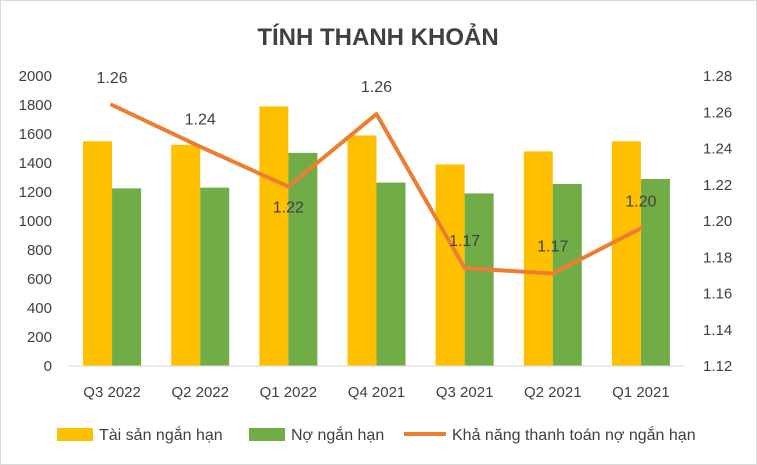 This screenshot has height=465, width=757. What do you see at coordinates (465, 392) in the screenshot?
I see `x-axis-tick-label: Q3 2021` at bounding box center [465, 392].